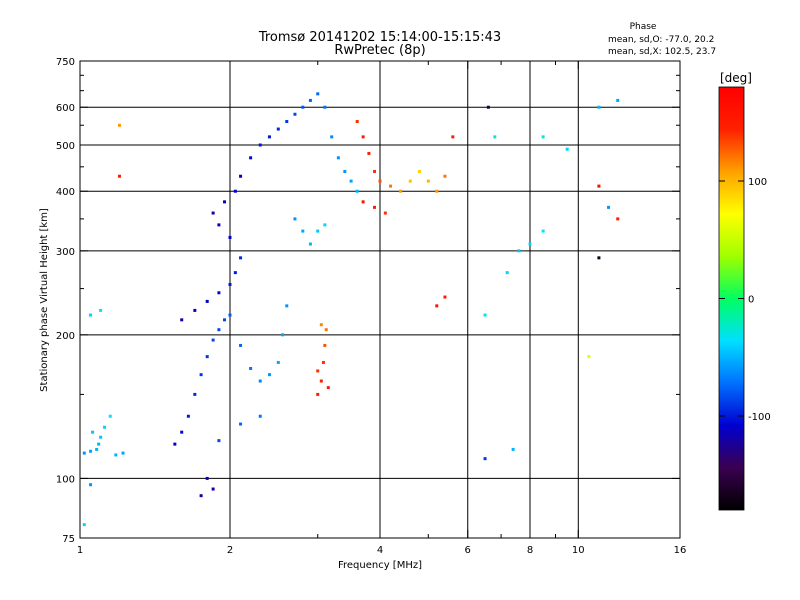 This screenshot has height=600, width=800. What do you see at coordinates (736, 78) in the screenshot?
I see `colorbar-unit-label: [deg]` at bounding box center [736, 78].